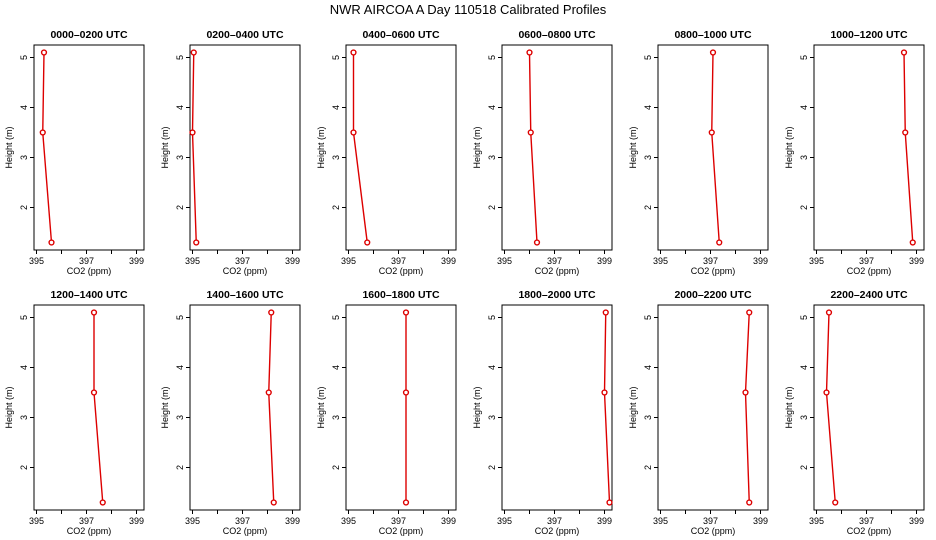 The height and width of the screenshot is (540, 936). Describe the element at coordinates (556, 35) in the screenshot. I see `panel-title: 0600–0800 UTC` at that location.